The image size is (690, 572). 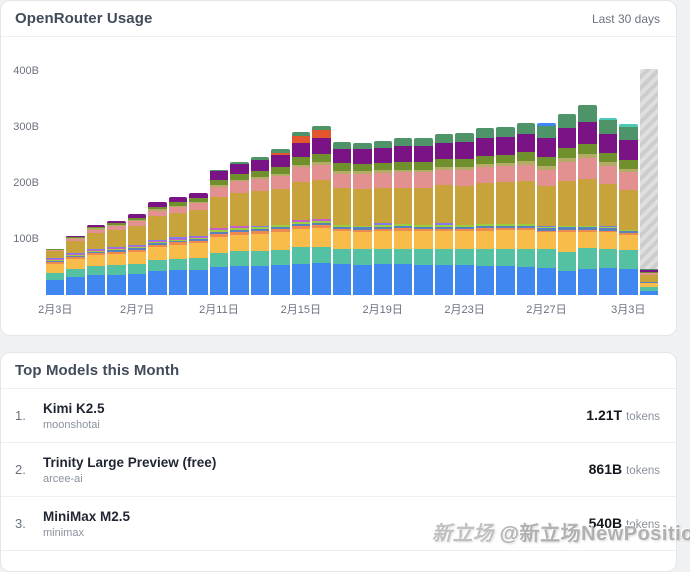 What do you see at coordinates (643, 471) in the screenshot?
I see `token-unit: tokens` at bounding box center [643, 471].